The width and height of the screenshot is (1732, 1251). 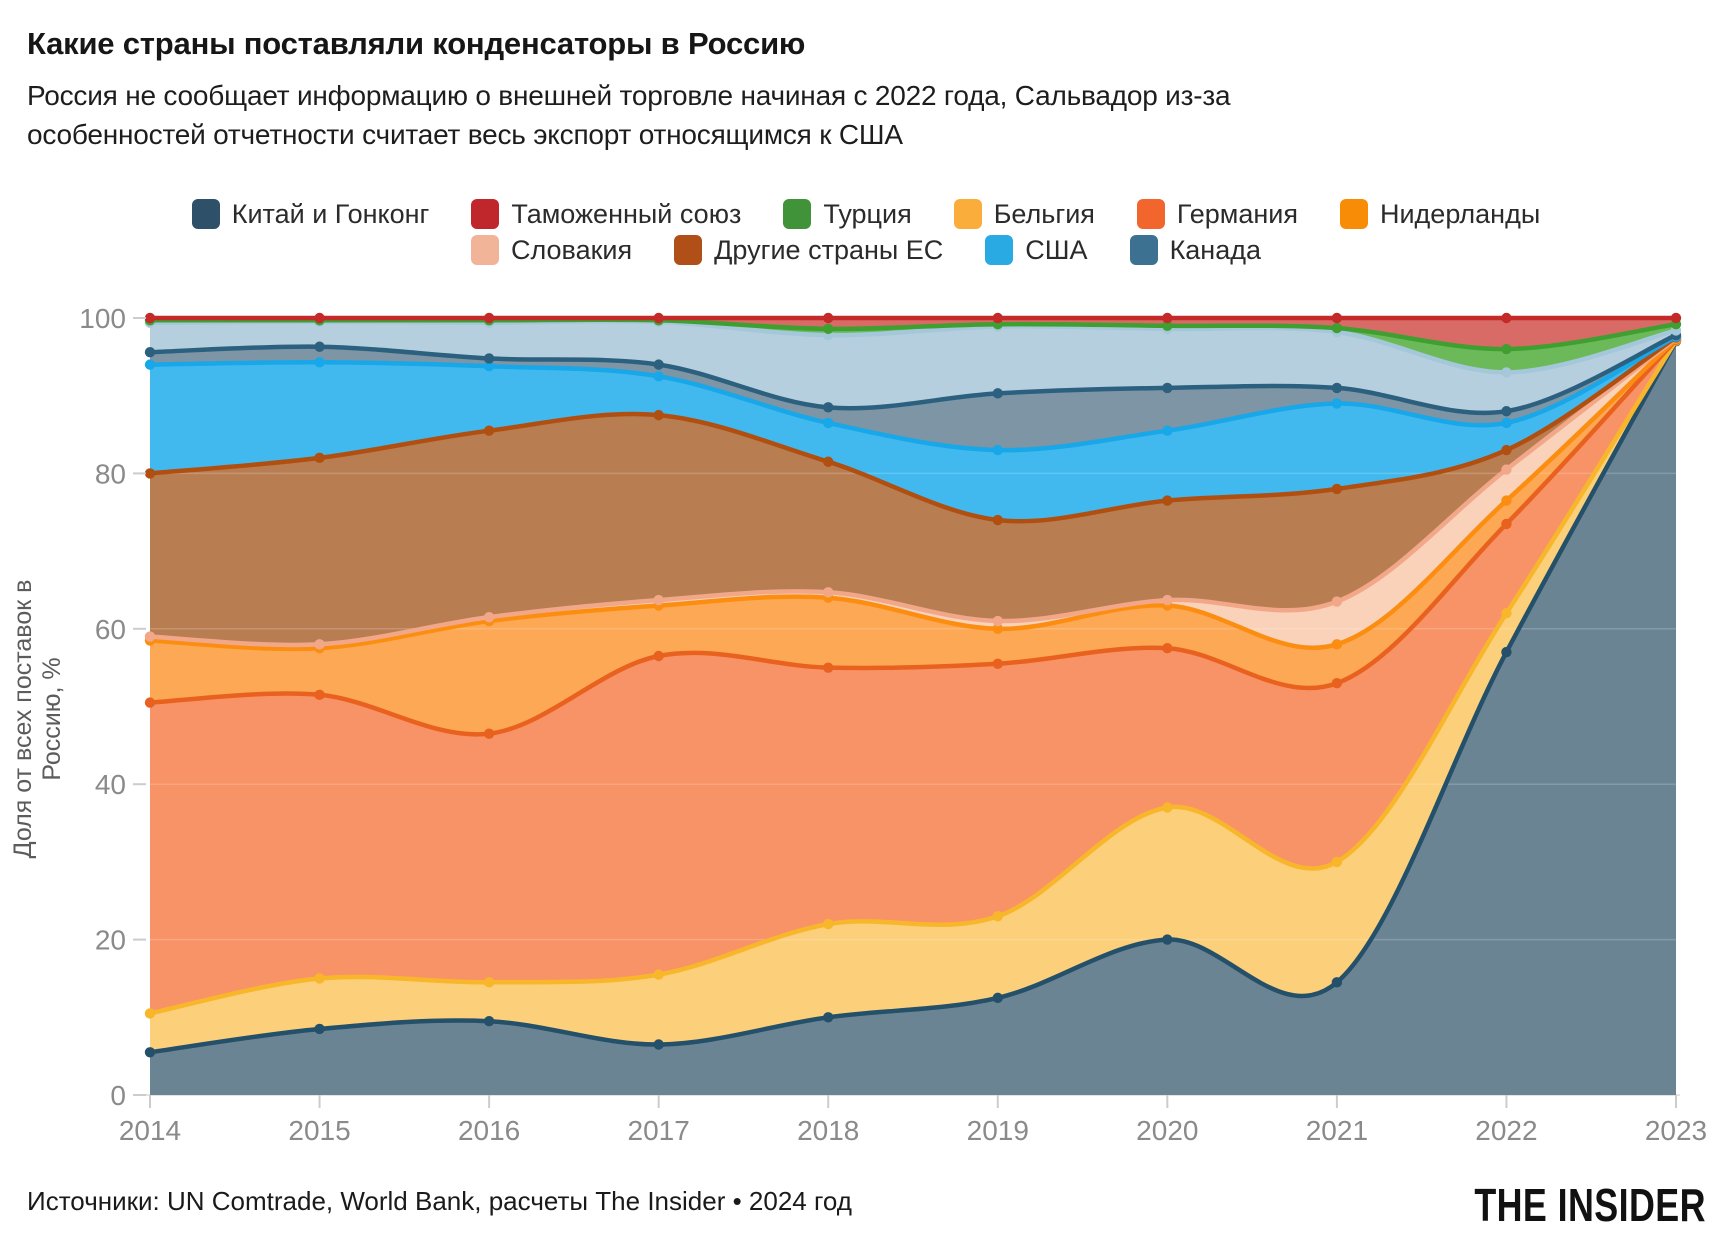 I want to click on legend-label: Другие страны ЕС, so click(x=829, y=249).